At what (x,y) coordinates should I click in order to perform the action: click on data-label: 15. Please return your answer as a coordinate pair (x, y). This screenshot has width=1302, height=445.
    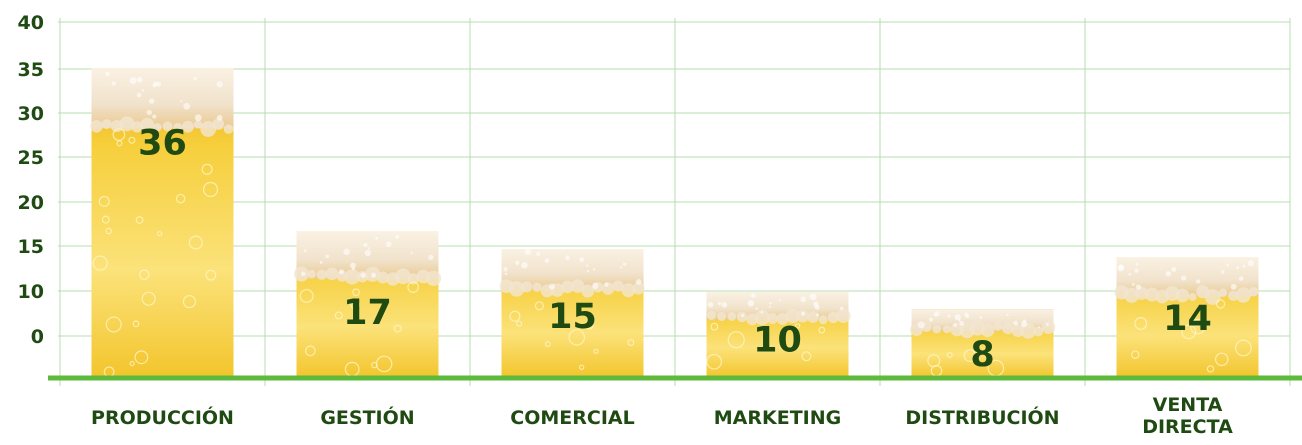
    Looking at the image, I should click on (572, 317).